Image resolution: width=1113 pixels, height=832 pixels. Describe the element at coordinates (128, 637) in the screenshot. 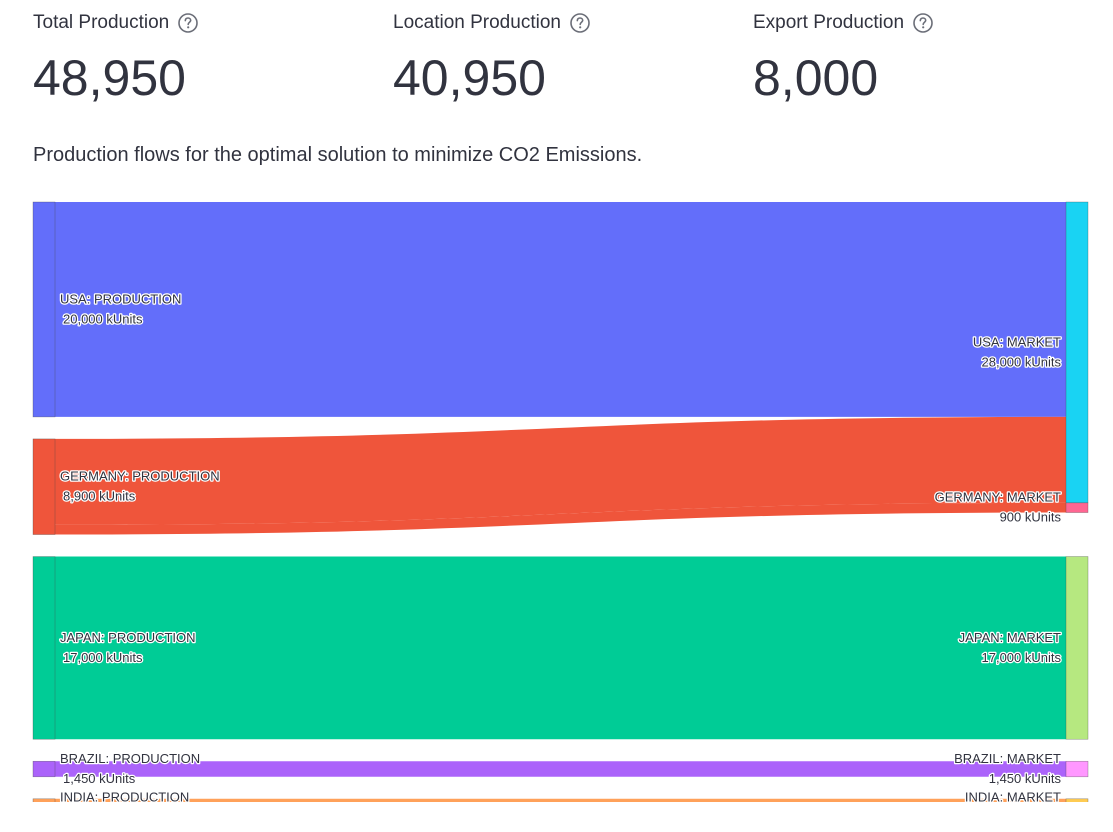

I see `sankey-node-name: JAPAN: PRODUCTION` at that location.